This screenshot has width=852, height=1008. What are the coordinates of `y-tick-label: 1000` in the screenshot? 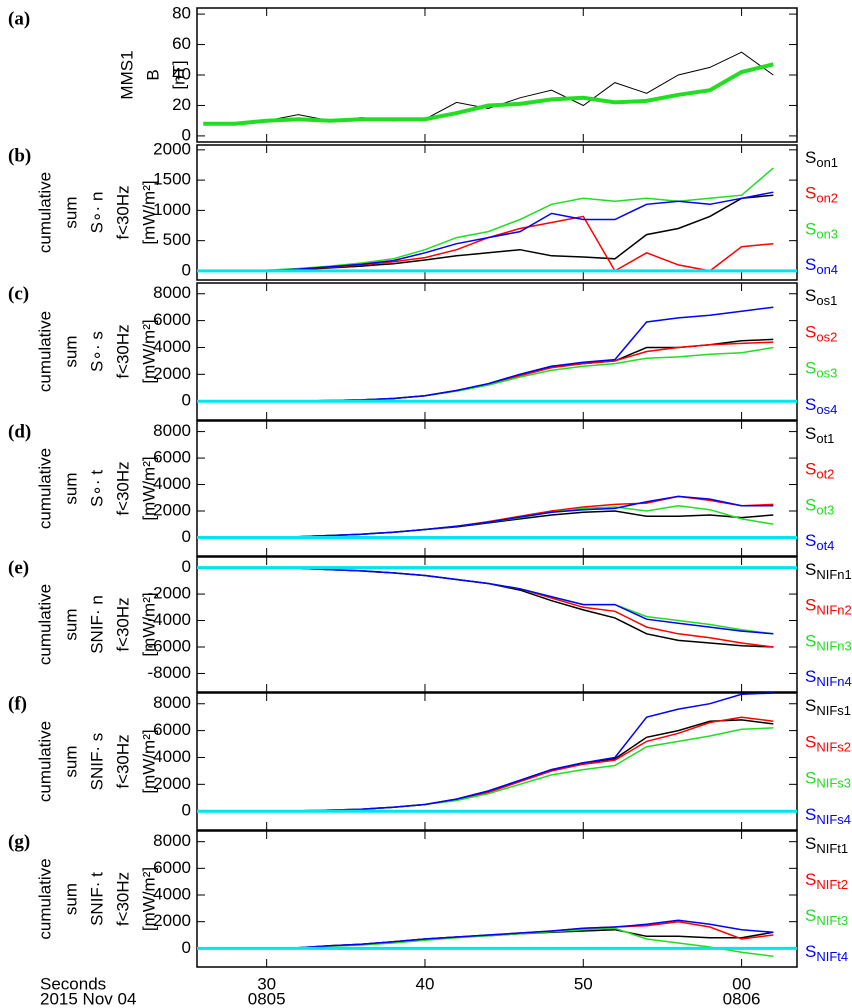 It's located at (172, 209).